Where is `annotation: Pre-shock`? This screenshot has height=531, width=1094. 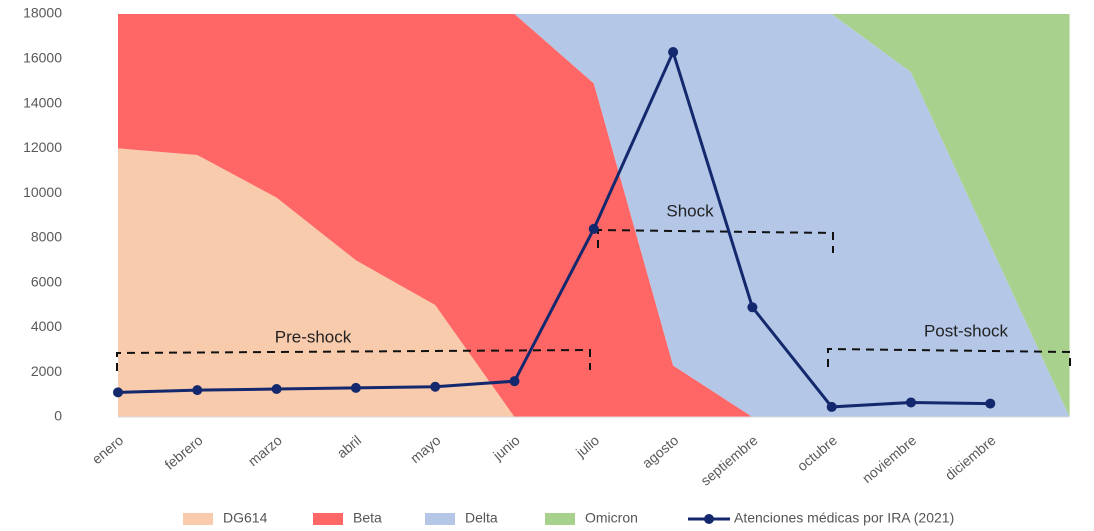
annotation: Pre-shock is located at coordinates (313, 336).